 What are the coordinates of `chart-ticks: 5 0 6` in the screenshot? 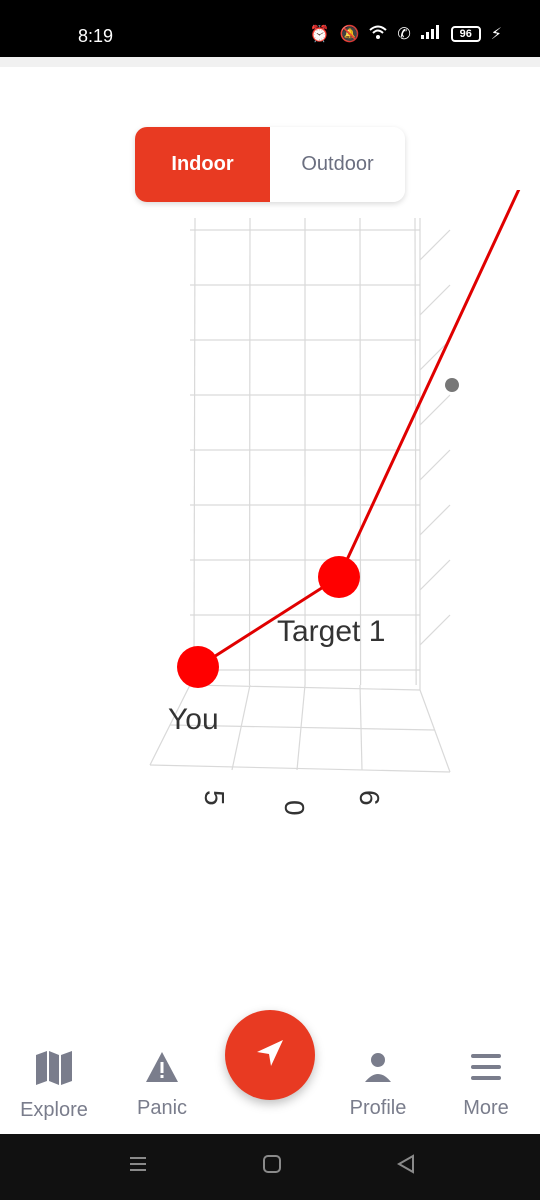 It's located at (292, 803).